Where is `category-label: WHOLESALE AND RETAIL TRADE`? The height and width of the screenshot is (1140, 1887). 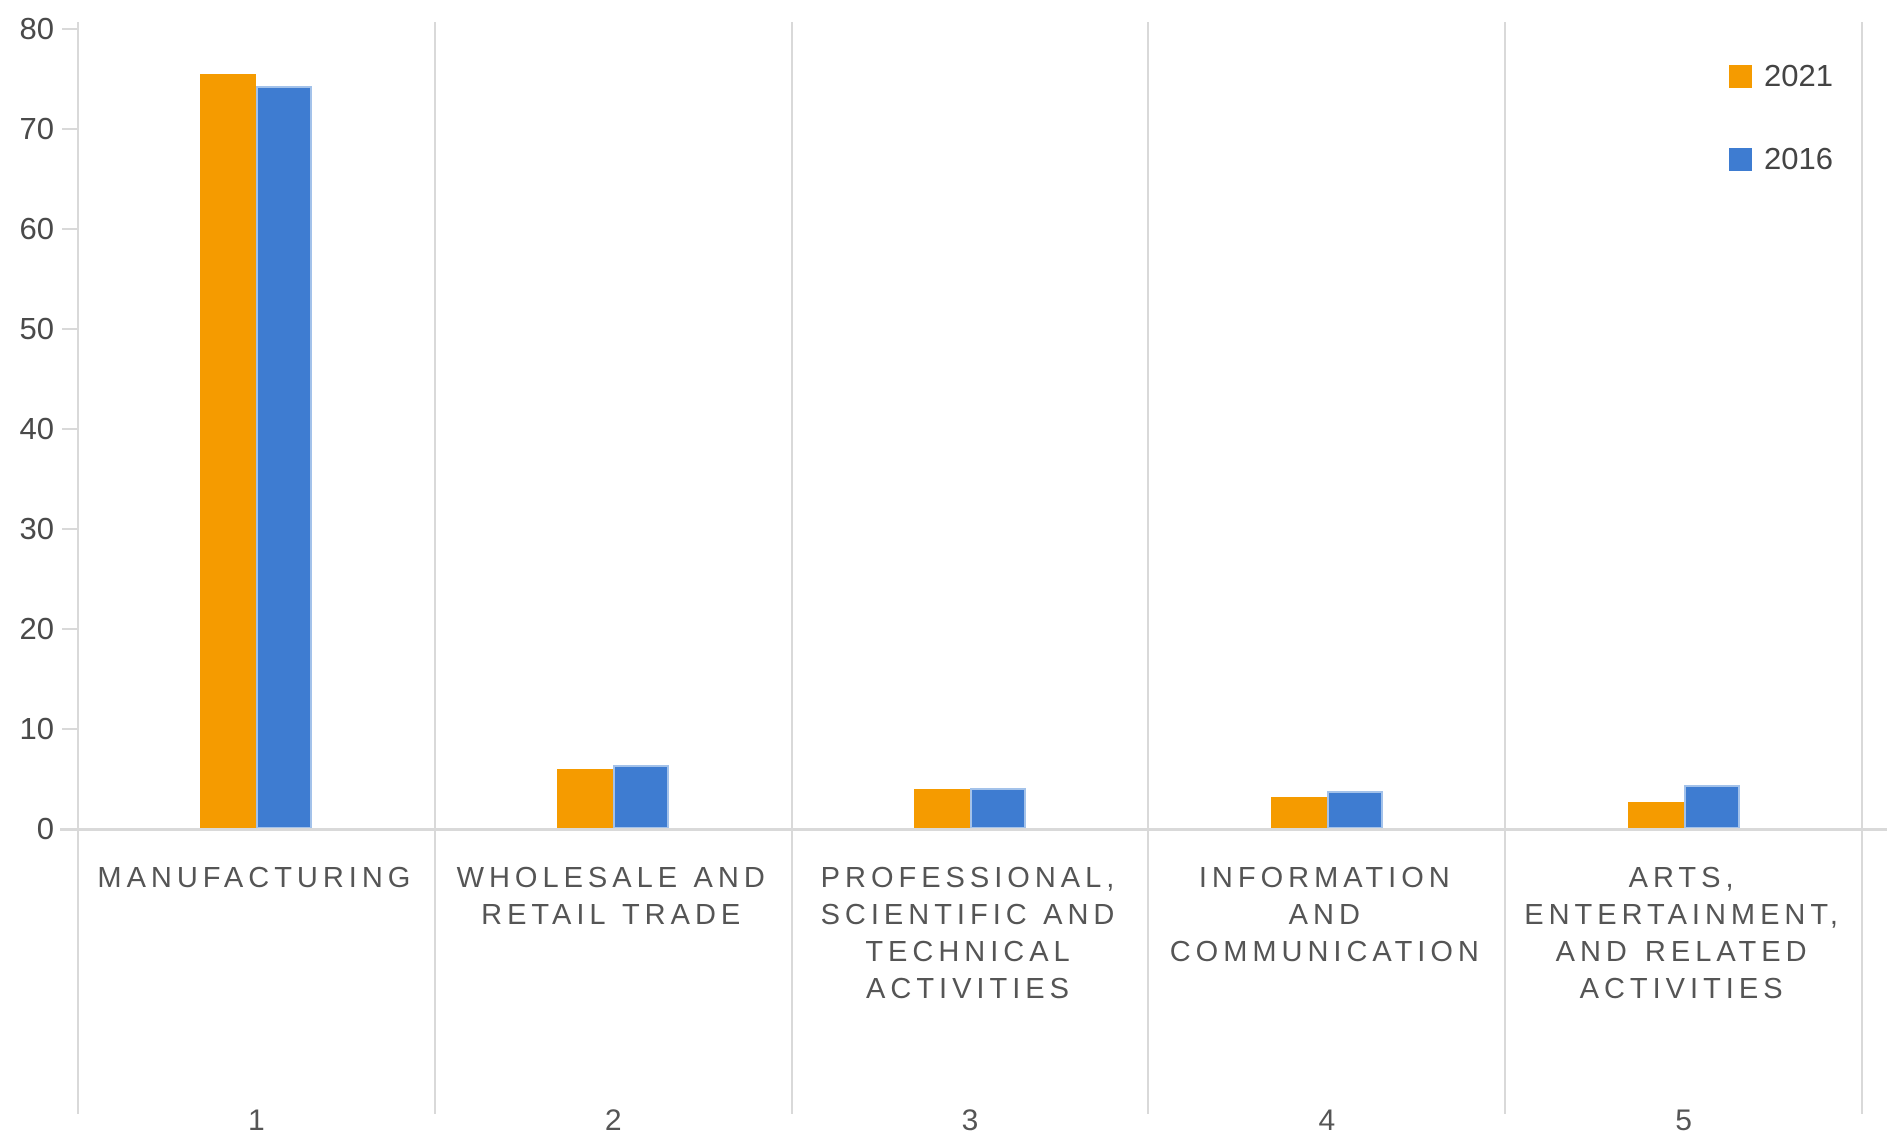 category-label: WHOLESALE AND RETAIL TRADE is located at coordinates (613, 897).